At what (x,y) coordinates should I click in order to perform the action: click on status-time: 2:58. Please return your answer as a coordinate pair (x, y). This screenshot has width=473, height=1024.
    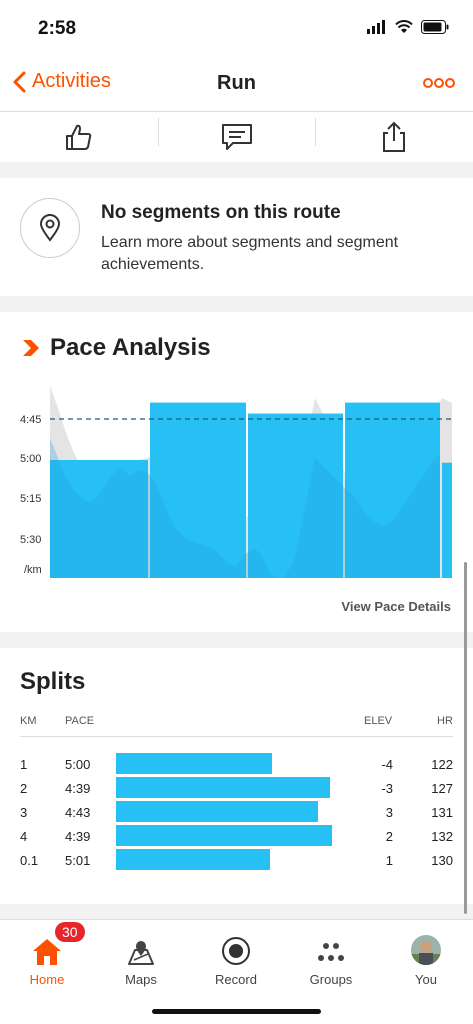
    Looking at the image, I should click on (57, 28).